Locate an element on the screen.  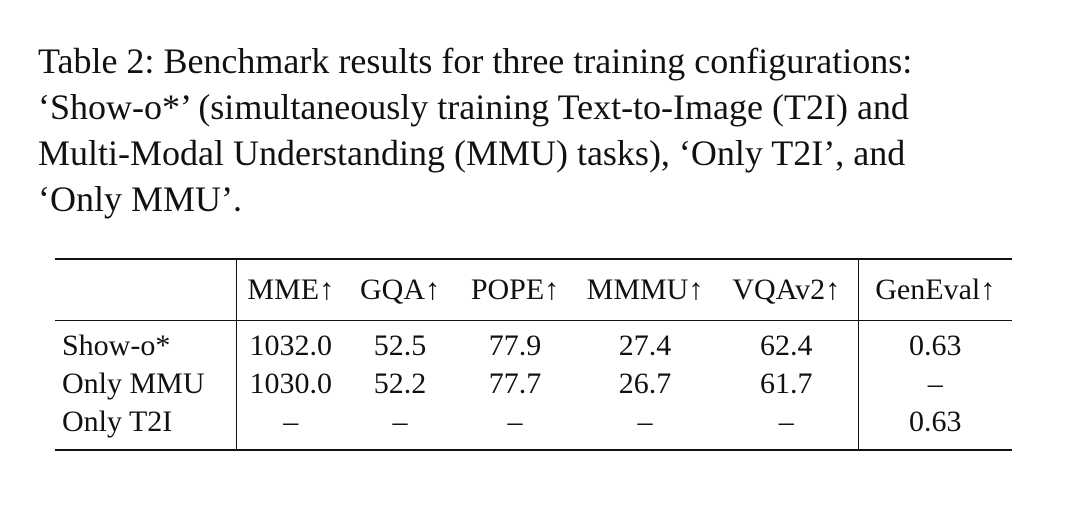
column-header: VQAv2↑ is located at coordinates (786, 290).